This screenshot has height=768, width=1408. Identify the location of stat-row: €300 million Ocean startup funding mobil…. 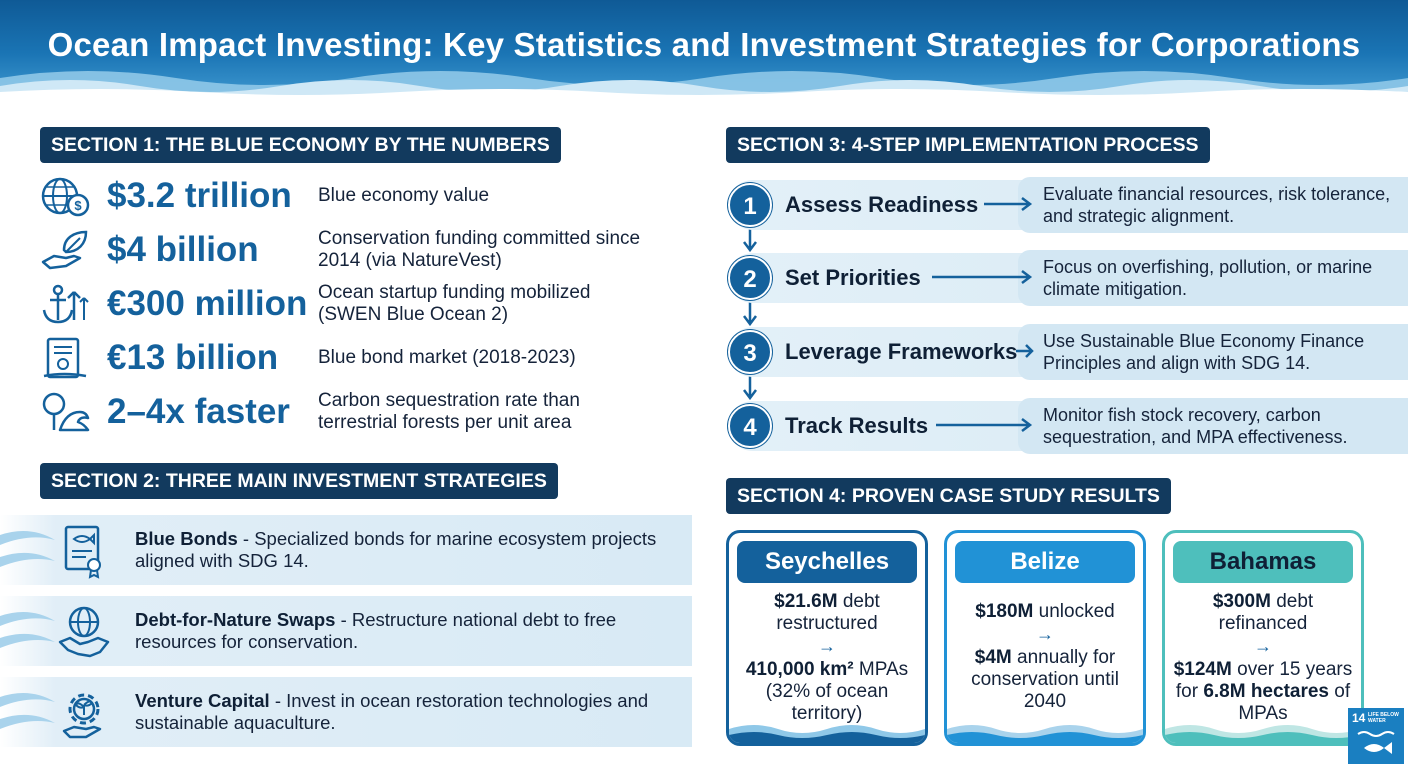
(360, 304).